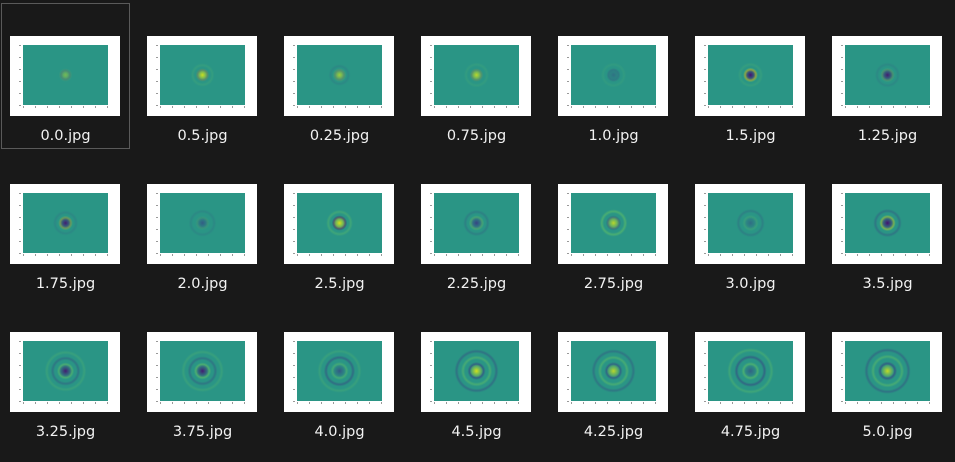 The height and width of the screenshot is (462, 955). I want to click on file-item: 3.0.jpg, so click(750, 224).